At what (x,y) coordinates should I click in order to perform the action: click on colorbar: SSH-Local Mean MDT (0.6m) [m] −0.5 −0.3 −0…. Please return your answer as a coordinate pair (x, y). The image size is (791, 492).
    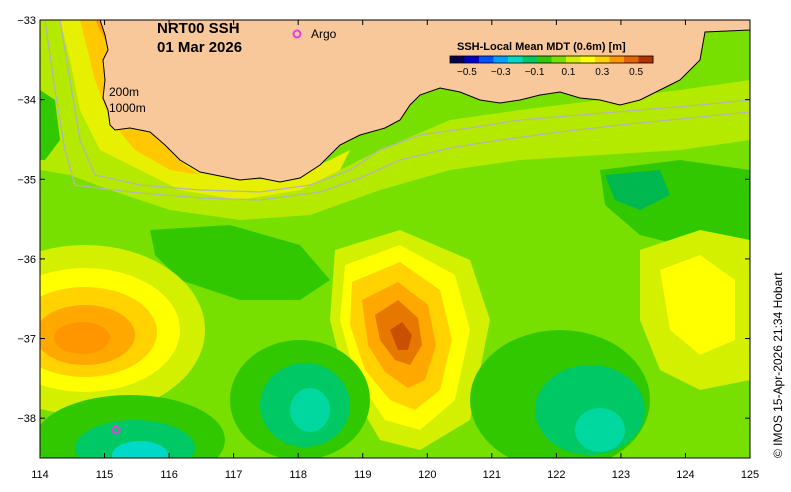
    Looking at the image, I should click on (551, 59).